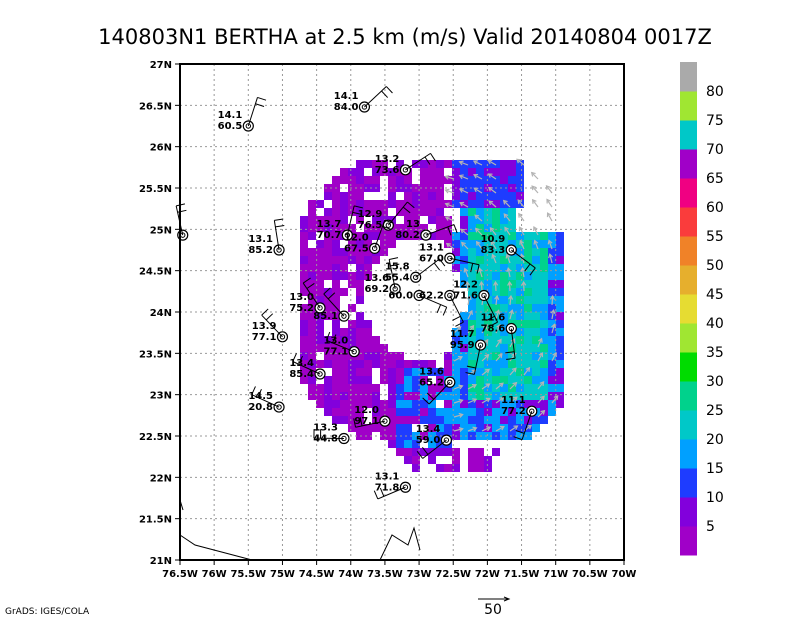 The image size is (800, 618). What do you see at coordinates (715, 382) in the screenshot?
I see `colorbar-label: 30` at bounding box center [715, 382].